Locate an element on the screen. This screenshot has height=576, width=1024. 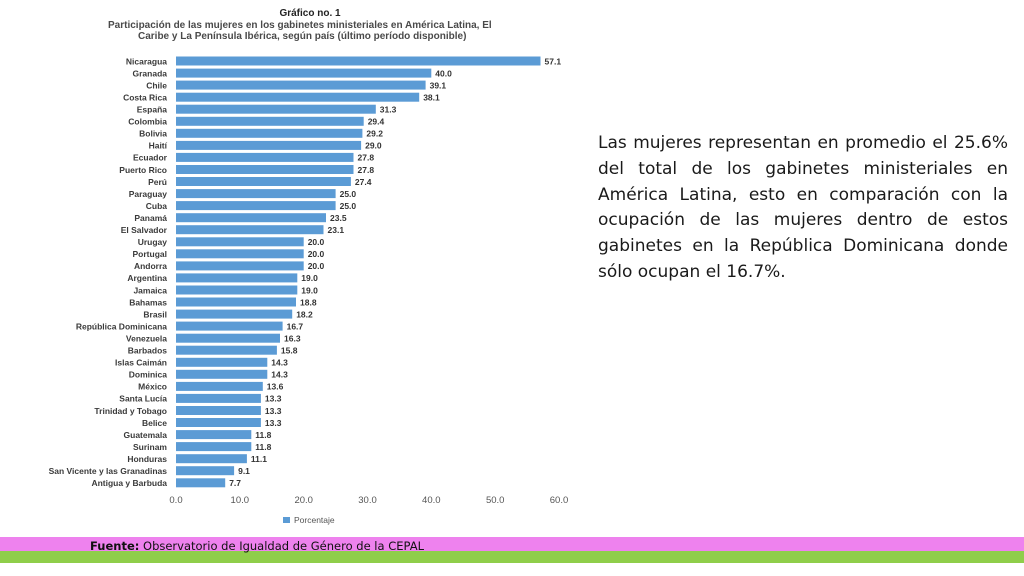
category-label: Chile is located at coordinates (156, 85).